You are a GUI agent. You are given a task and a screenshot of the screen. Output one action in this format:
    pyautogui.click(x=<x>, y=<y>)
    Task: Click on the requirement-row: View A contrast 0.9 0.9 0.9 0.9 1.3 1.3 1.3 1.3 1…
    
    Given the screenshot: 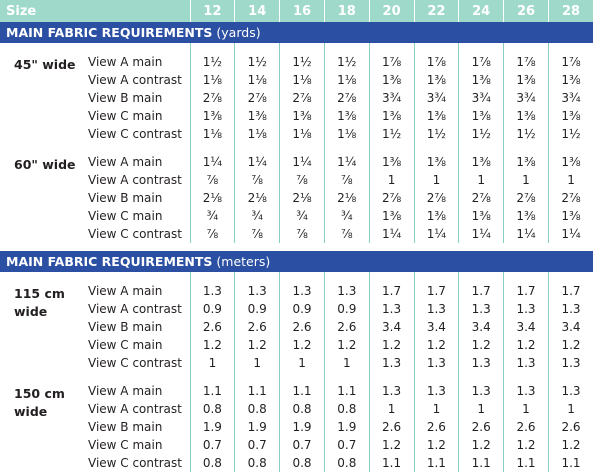 What is the action you would take?
    pyautogui.click(x=296, y=309)
    